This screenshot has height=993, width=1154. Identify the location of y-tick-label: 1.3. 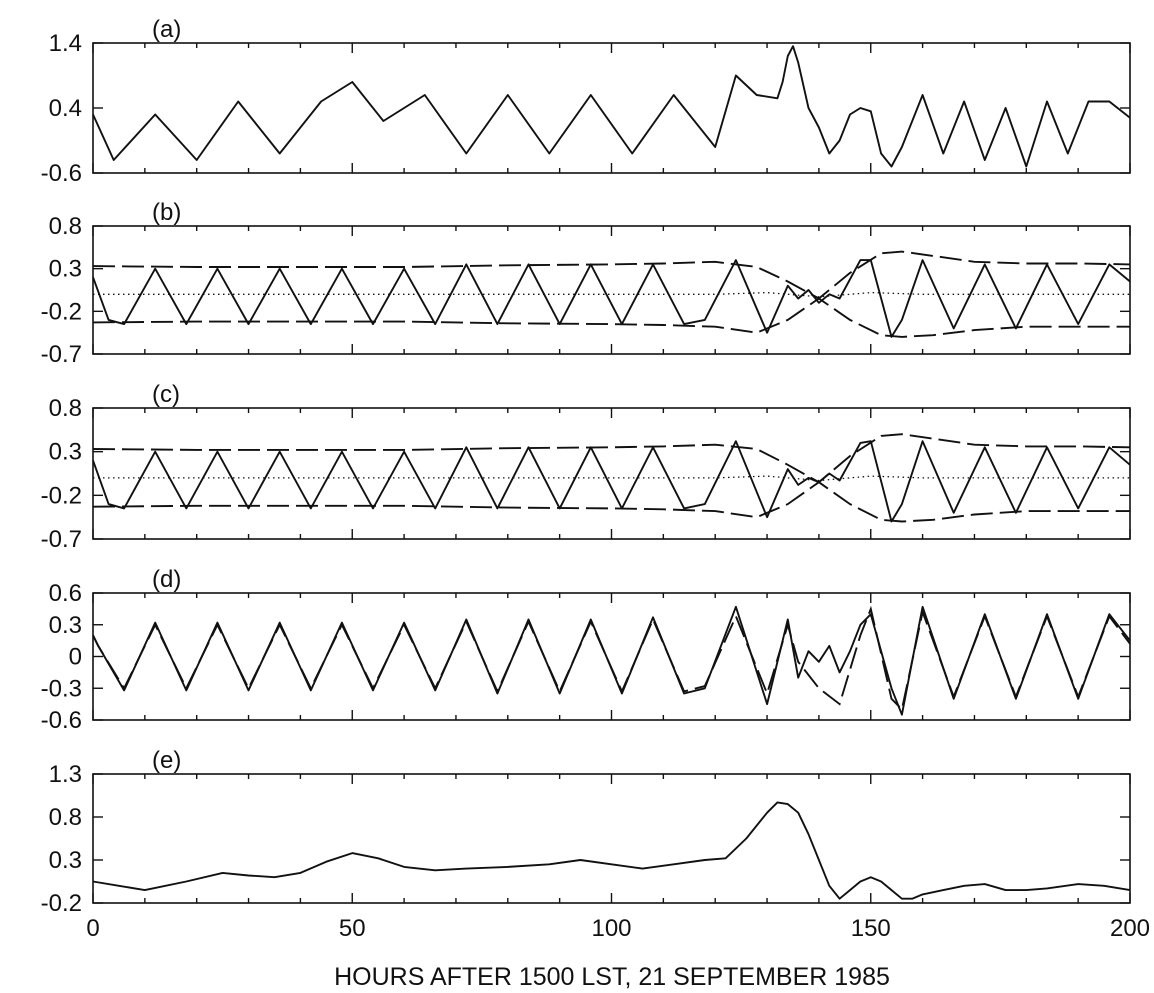
(65, 774).